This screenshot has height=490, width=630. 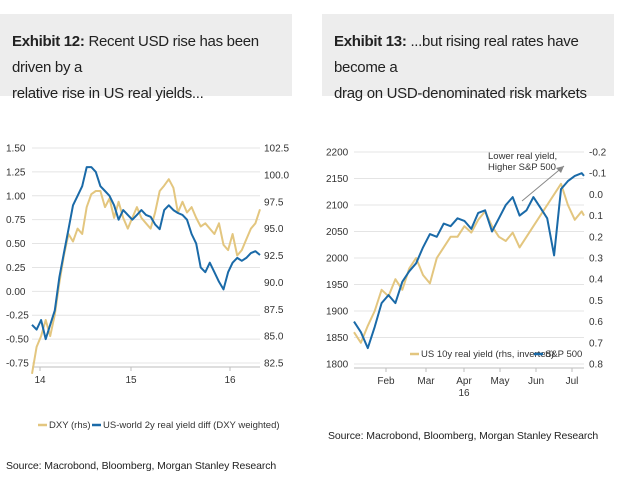 I want to click on exhibit-12-right-tick-label: 85.0, so click(x=274, y=337).